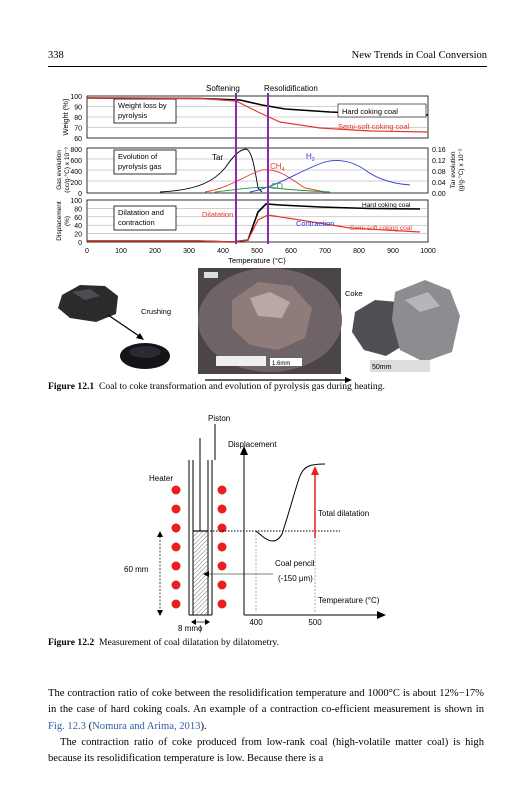 This screenshot has height=800, width=531. What do you see at coordinates (67, 726) in the screenshot?
I see `figure-reference-link: Fig. 12.3` at bounding box center [67, 726].